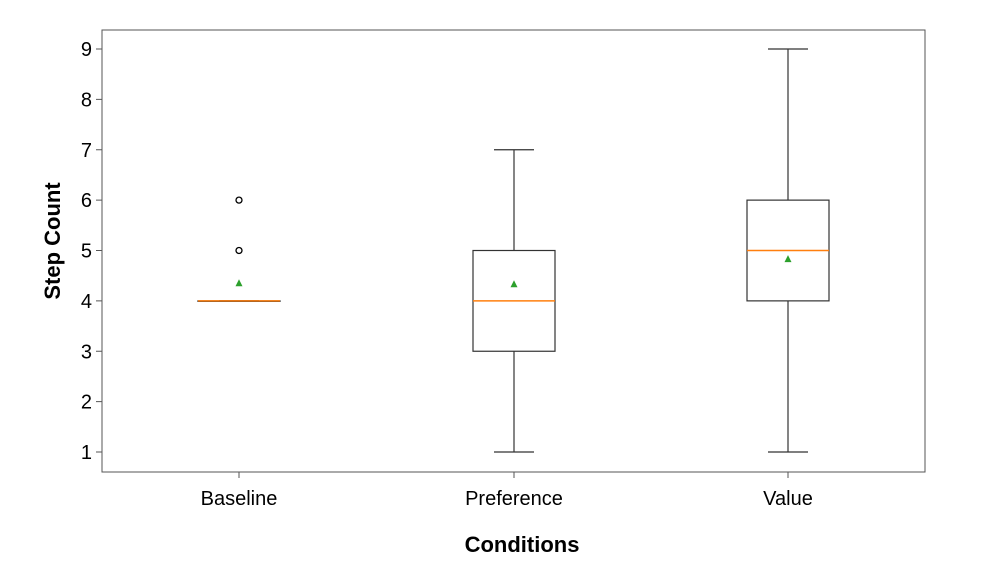  What do you see at coordinates (86, 352) in the screenshot?
I see `y-tick-label: 3` at bounding box center [86, 352].